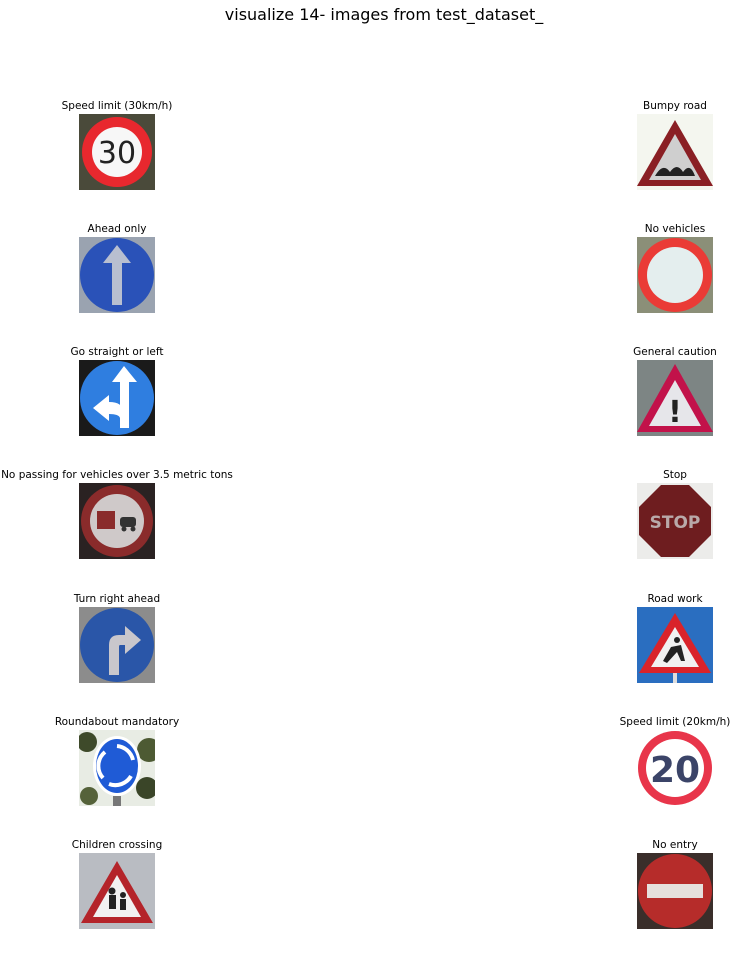 The image size is (735, 954). Describe the element at coordinates (675, 152) in the screenshot. I see `bumpy-road-sign-icon` at that location.